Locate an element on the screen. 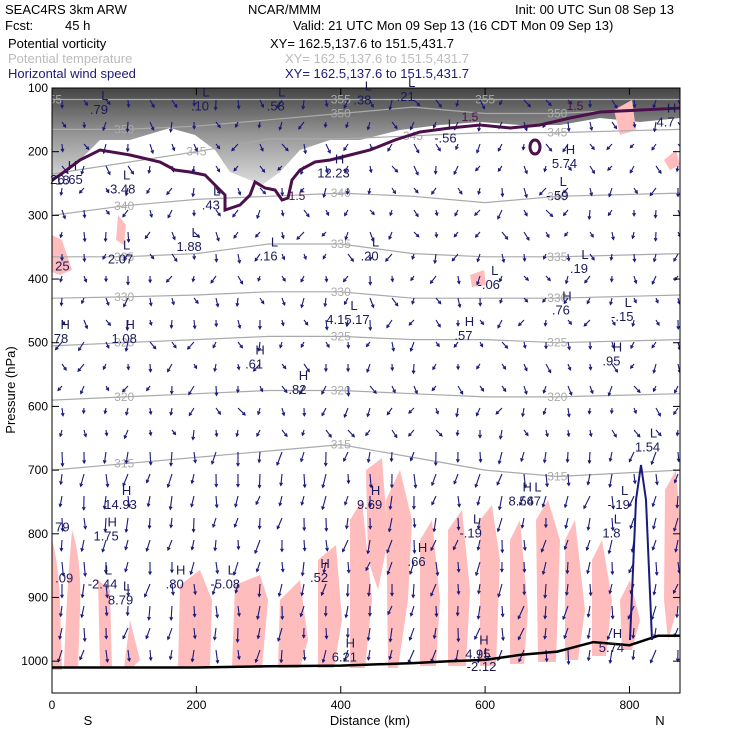  theta-contour-label: 335 is located at coordinates (557, 257).